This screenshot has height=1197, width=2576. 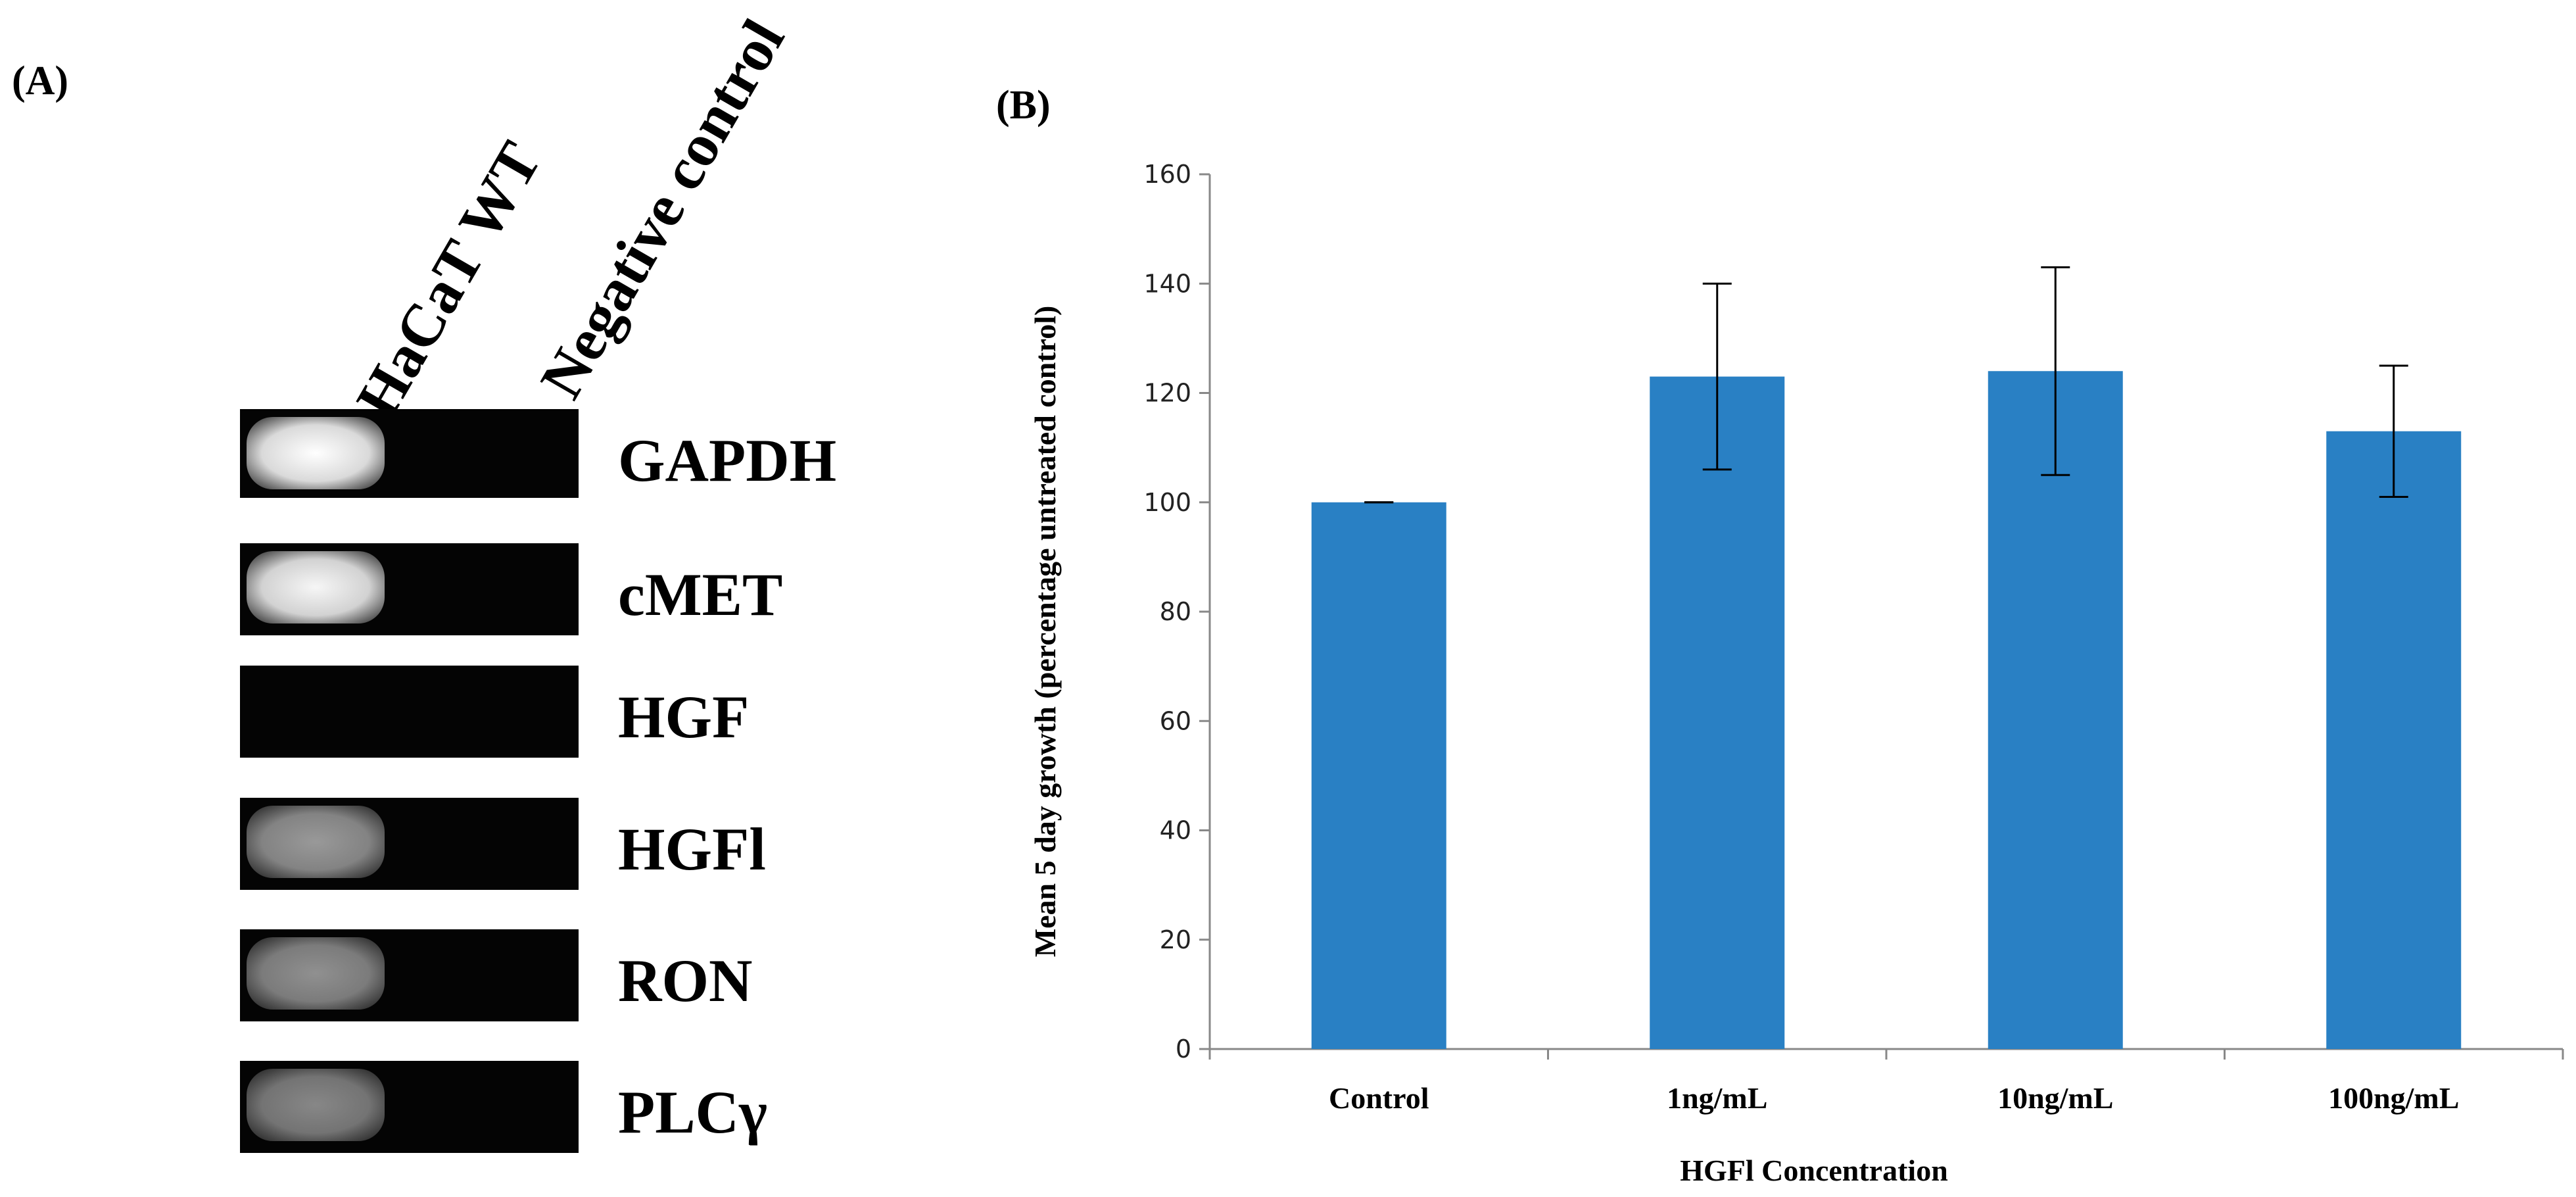 What do you see at coordinates (1814, 1170) in the screenshot?
I see `x-axis-title: HGFl Concentration` at bounding box center [1814, 1170].